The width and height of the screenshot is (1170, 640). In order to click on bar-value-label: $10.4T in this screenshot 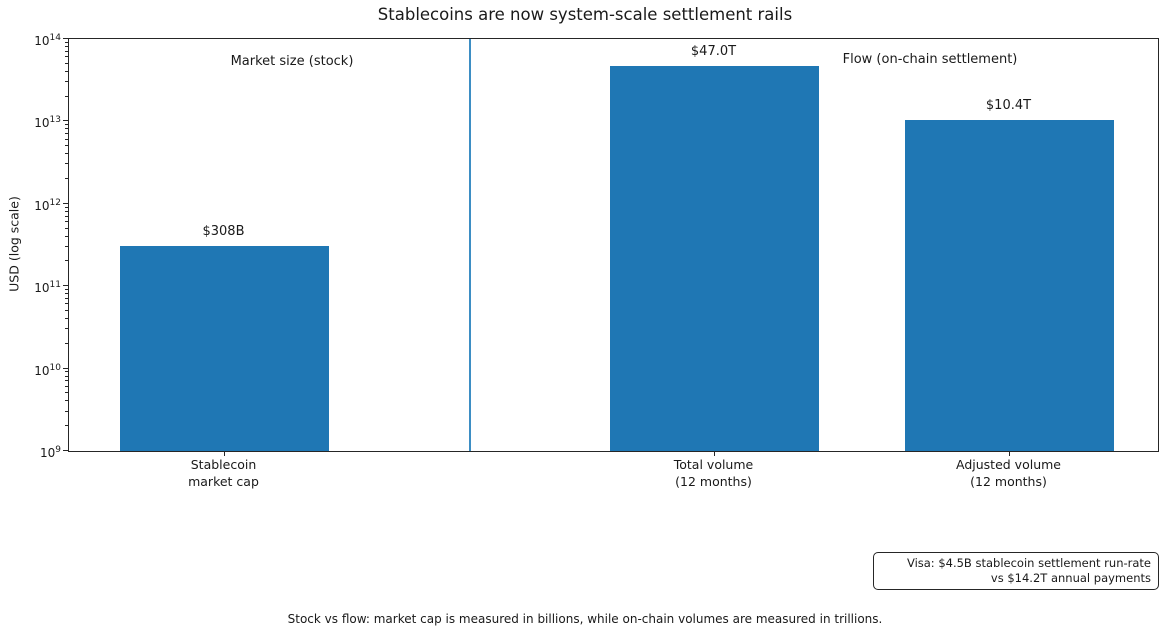, I will do `click(1008, 105)`.